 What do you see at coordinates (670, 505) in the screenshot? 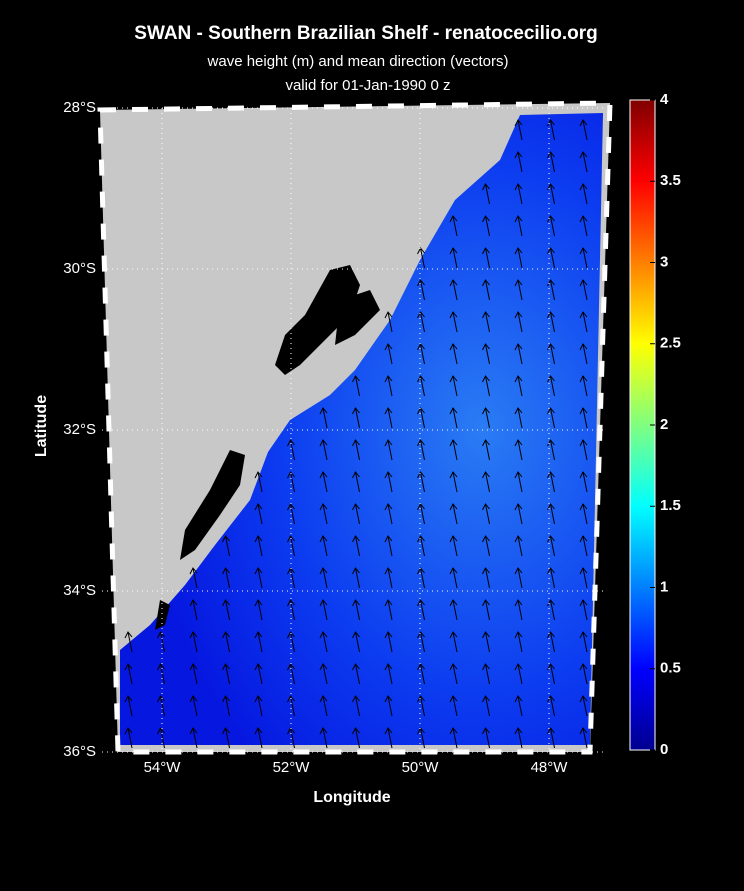
I see `colorbar-tick-label: 1.5` at bounding box center [670, 505].